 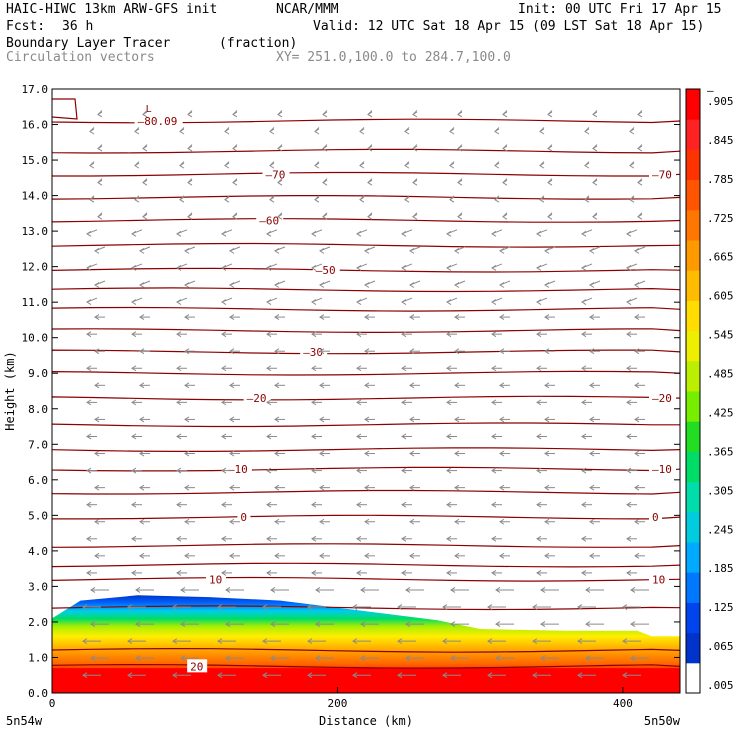 I want to click on y-tick-label: 1.0, so click(x=38, y=657).